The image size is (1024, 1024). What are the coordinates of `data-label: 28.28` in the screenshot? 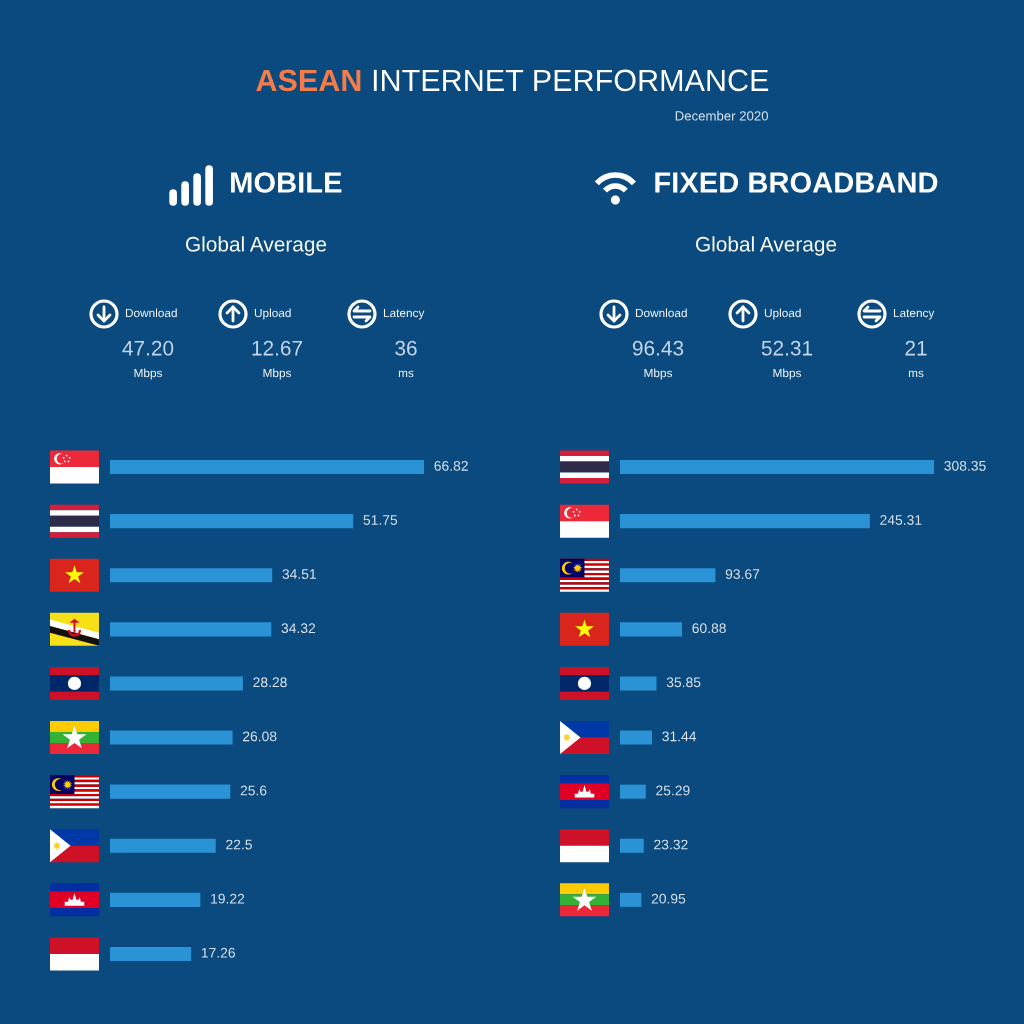 It's located at (270, 682).